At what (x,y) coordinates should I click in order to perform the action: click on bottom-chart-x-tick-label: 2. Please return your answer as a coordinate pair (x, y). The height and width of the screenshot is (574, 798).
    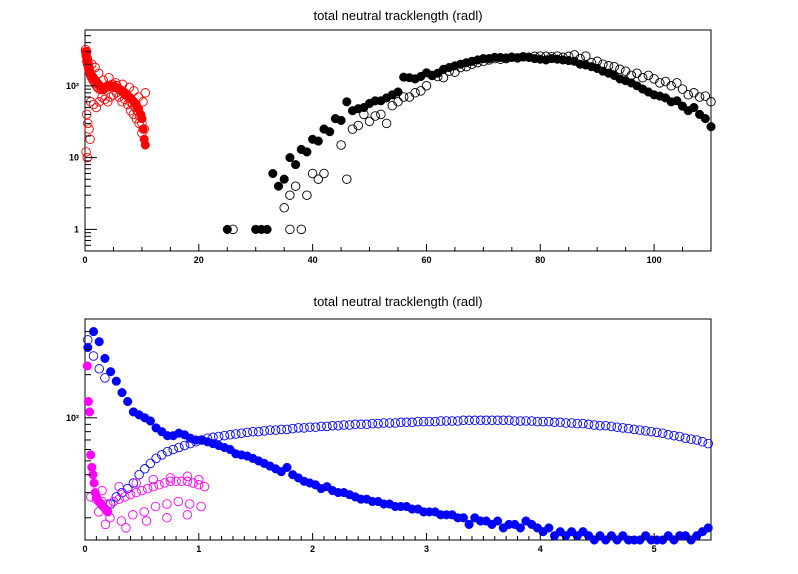
    Looking at the image, I should click on (312, 549).